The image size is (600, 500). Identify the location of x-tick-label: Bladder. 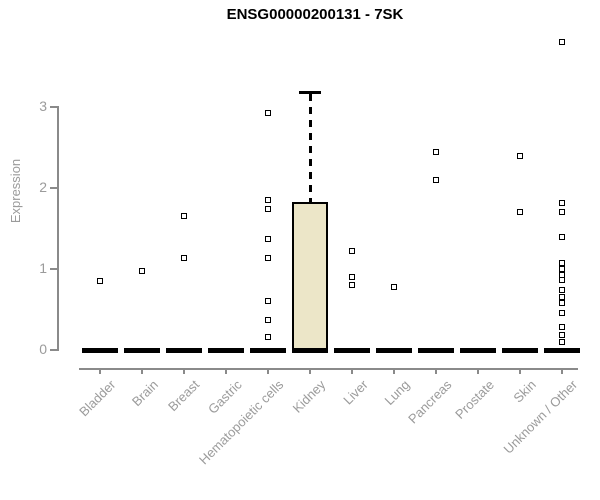
(97, 398).